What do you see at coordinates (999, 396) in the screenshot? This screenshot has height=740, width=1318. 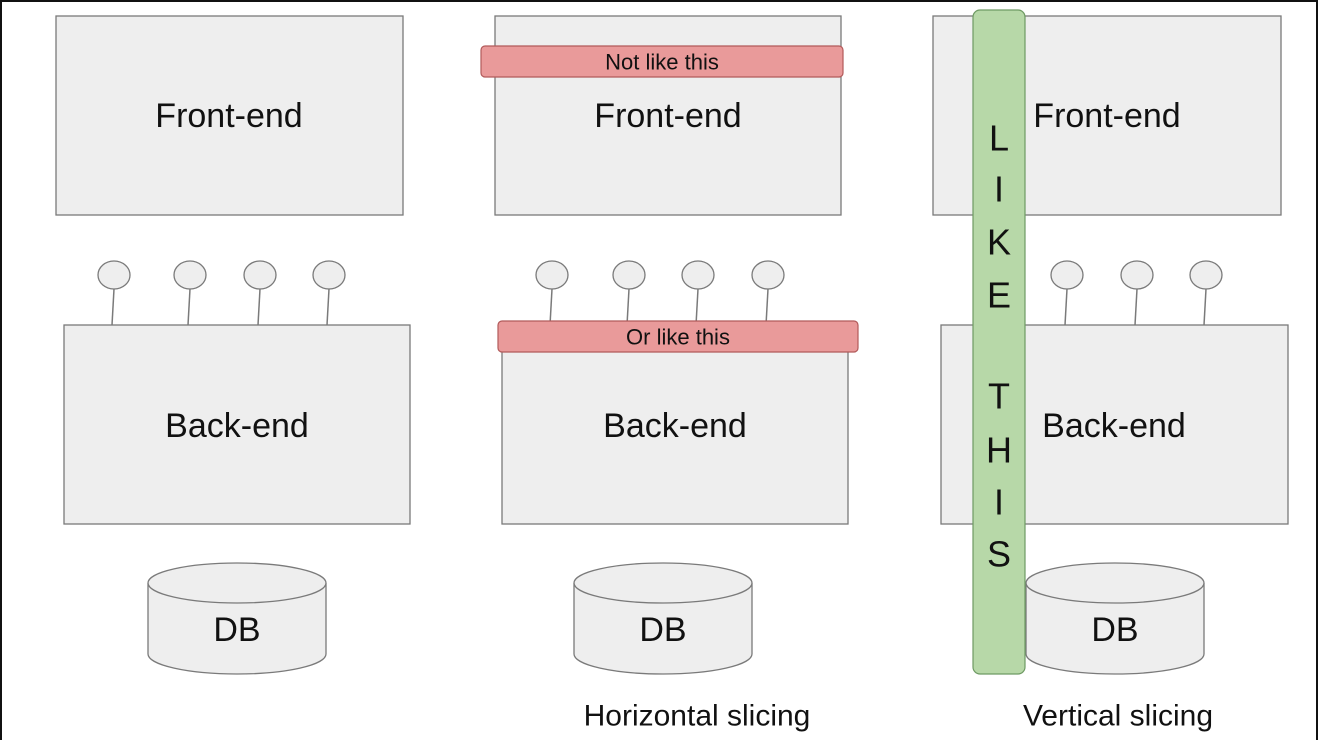 I see `vertical-slice-letter: T` at bounding box center [999, 396].